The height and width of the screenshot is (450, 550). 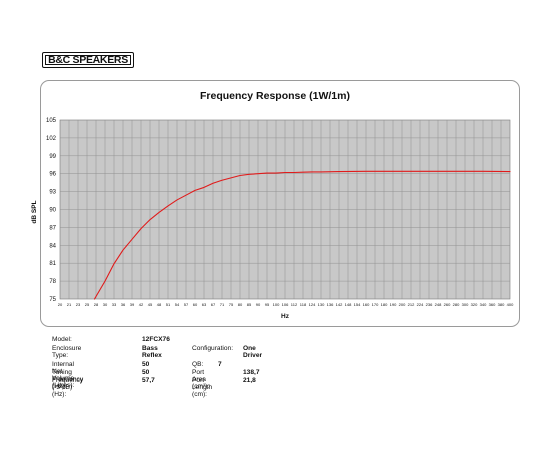 I want to click on qb-value: 7, so click(x=220, y=364).